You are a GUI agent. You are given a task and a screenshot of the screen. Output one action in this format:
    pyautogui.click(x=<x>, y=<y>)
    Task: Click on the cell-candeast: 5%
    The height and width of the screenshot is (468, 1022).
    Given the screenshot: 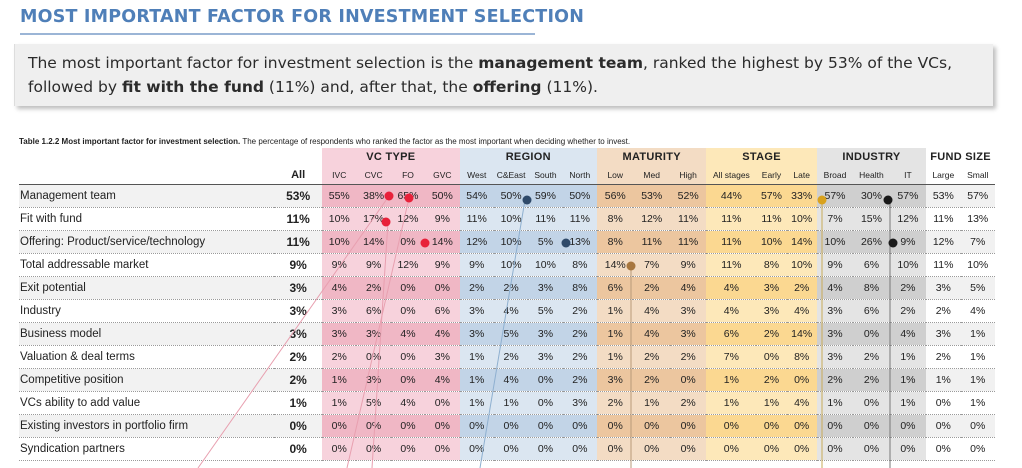 What is the action you would take?
    pyautogui.click(x=511, y=334)
    